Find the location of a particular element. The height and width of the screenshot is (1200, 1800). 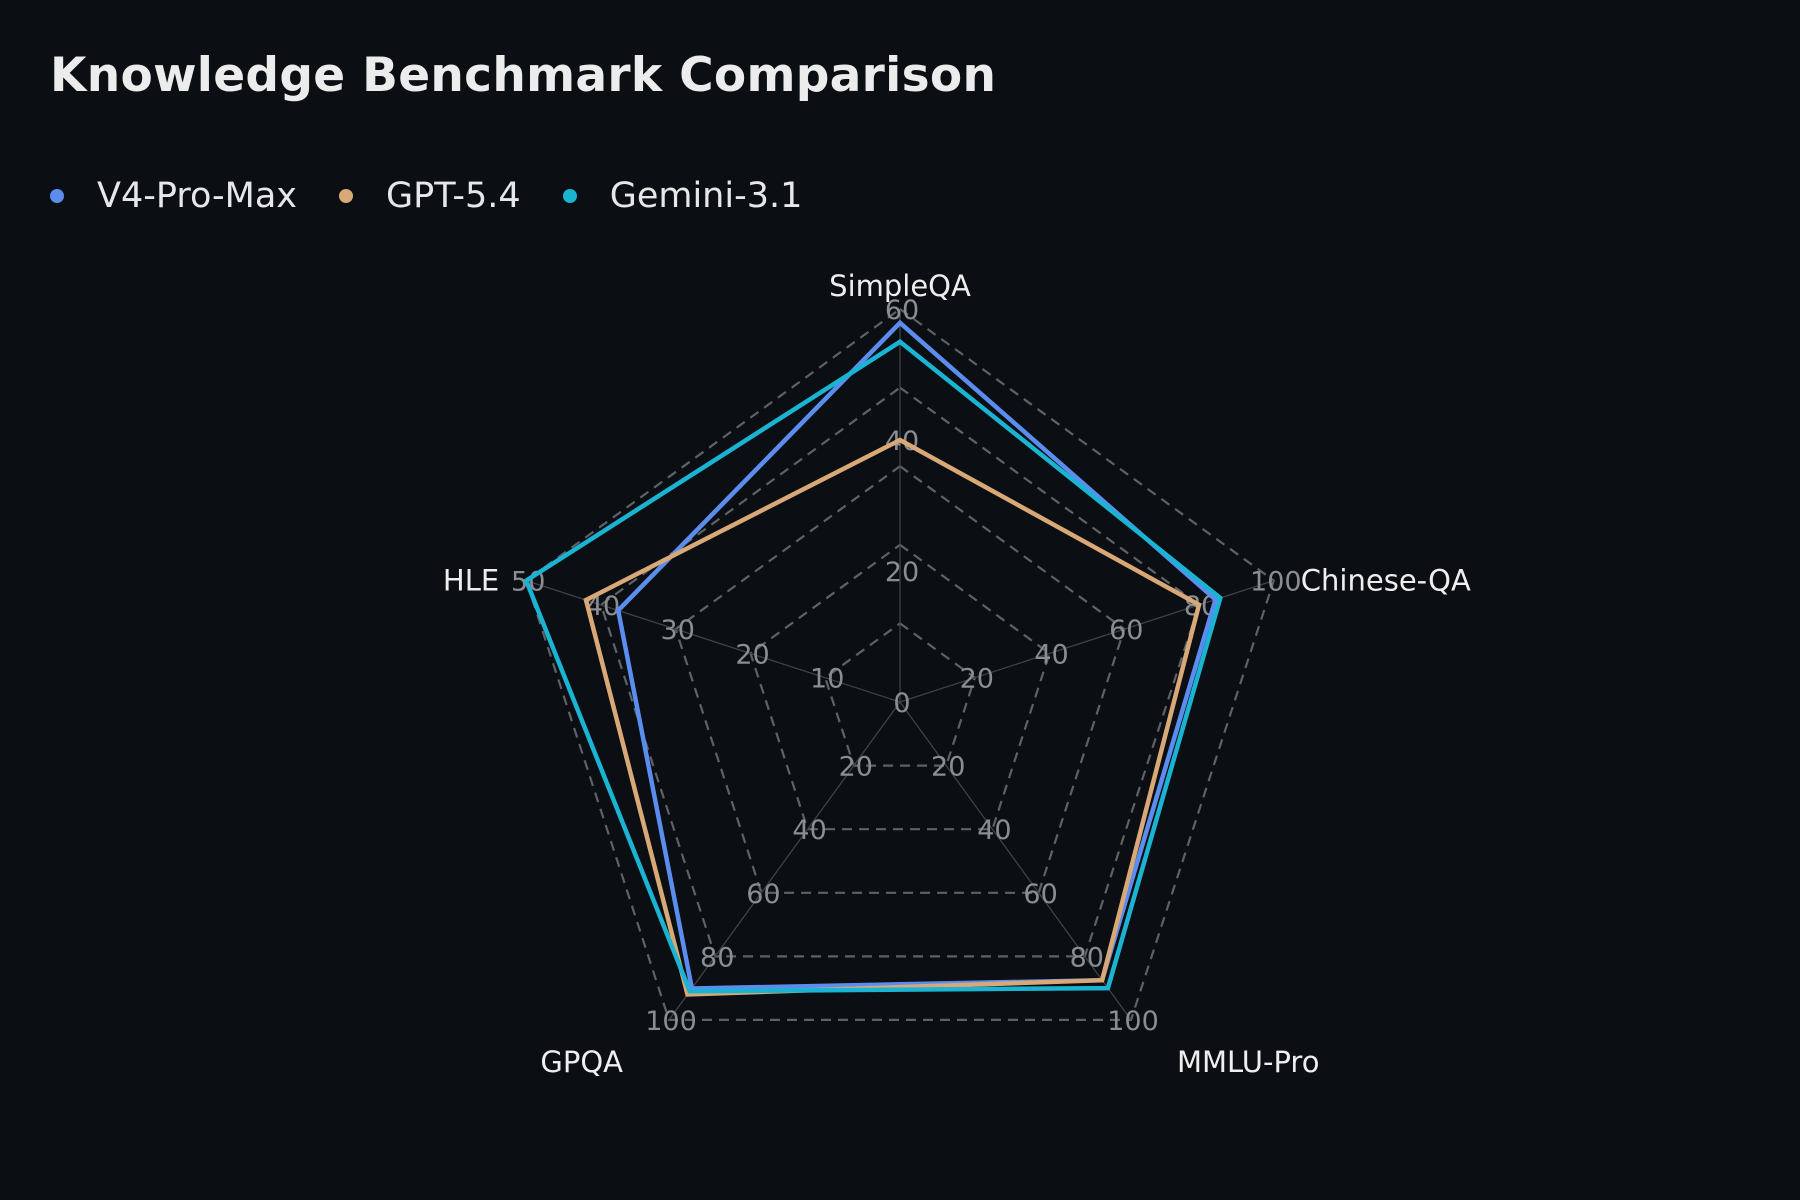

axis-line-mmlu-pro is located at coordinates (1015, 861).